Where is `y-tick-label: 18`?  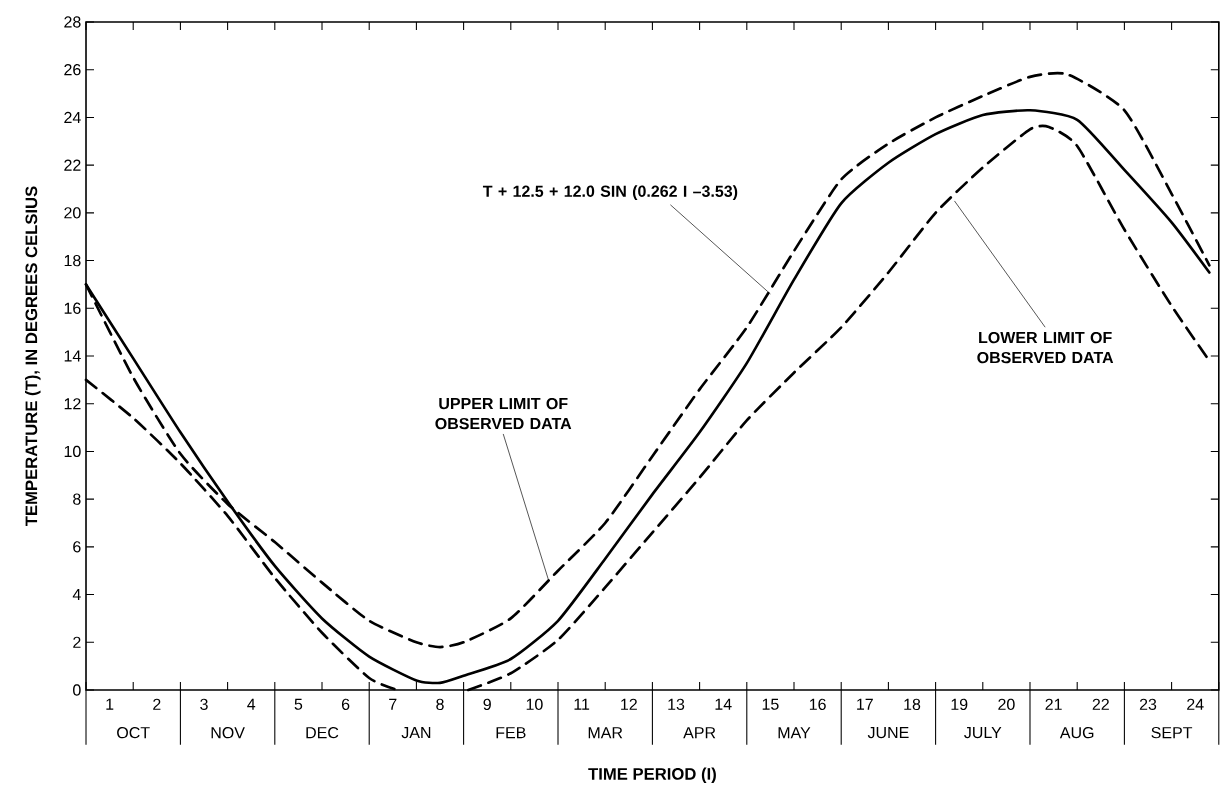 y-tick-label: 18 is located at coordinates (72, 260).